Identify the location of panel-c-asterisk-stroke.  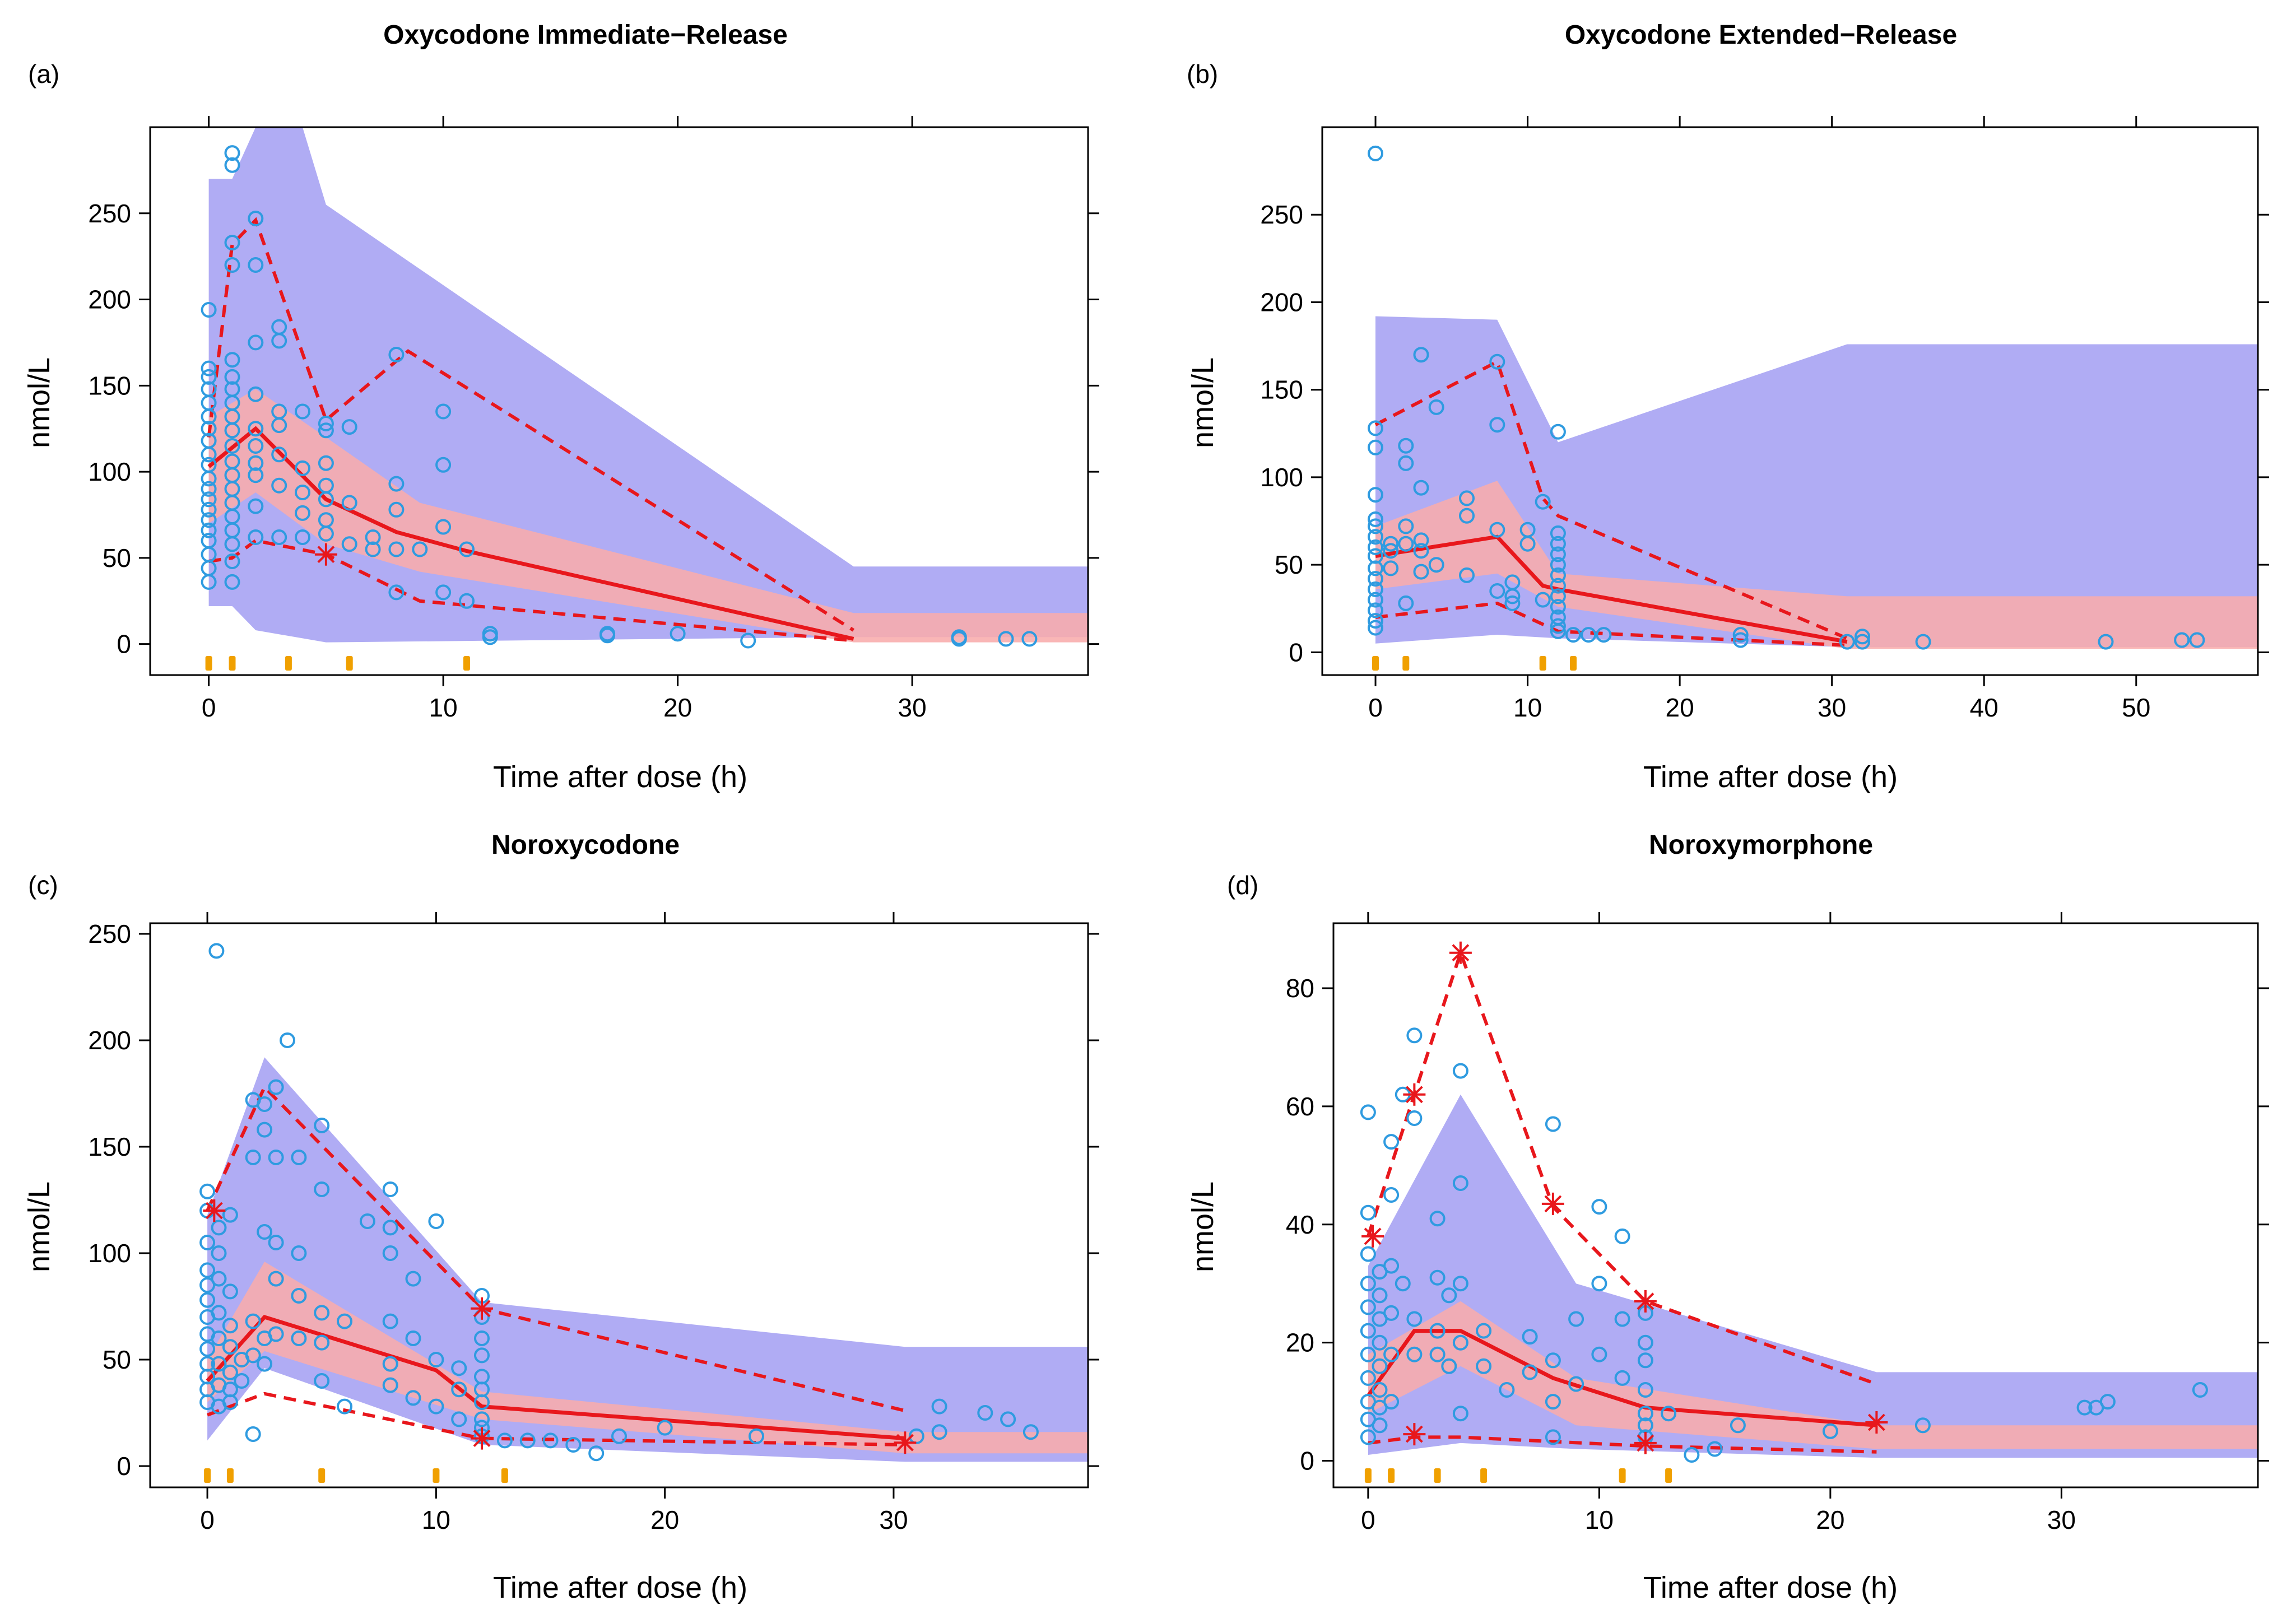
(214, 1211).